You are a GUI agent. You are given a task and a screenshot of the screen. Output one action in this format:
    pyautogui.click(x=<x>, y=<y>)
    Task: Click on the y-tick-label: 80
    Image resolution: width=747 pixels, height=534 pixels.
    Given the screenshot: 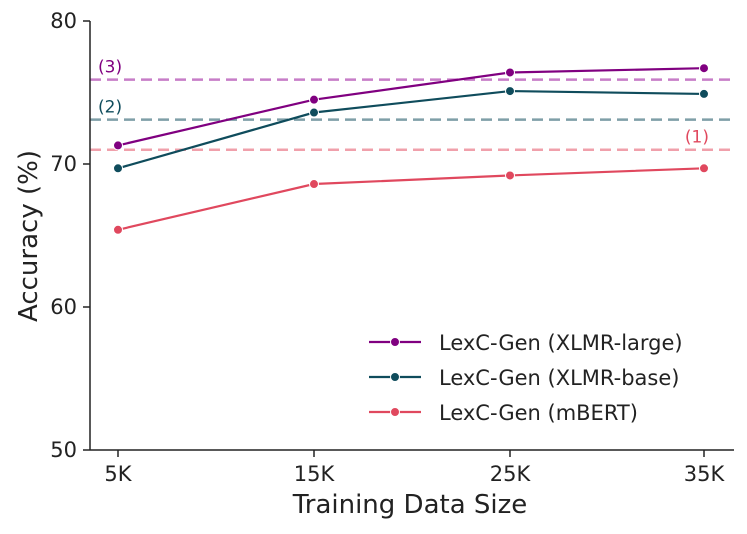 What is the action you would take?
    pyautogui.click(x=63, y=21)
    